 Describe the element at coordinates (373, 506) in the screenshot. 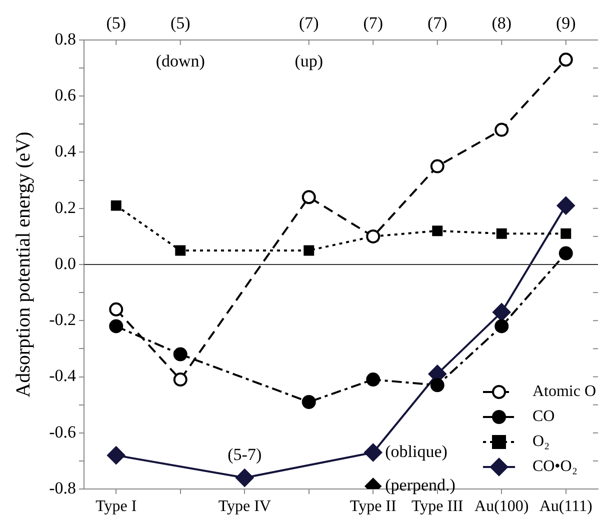

I see `x-tick-label: Type II` at that location.